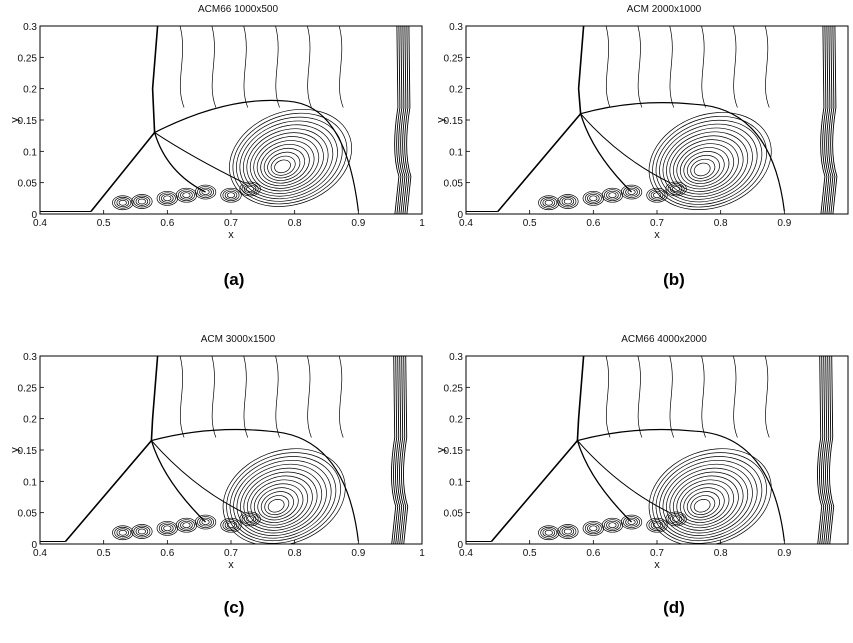 This screenshot has width=853, height=643. Describe the element at coordinates (28, 451) in the screenshot. I see `y-tick-label: 0.15` at that location.